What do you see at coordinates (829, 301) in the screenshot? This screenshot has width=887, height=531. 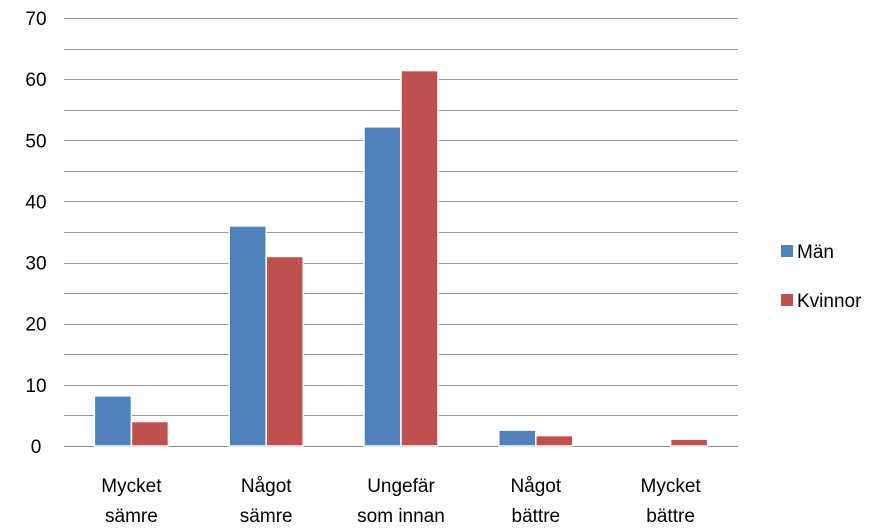 I see `legend-label-kvinnor: Kvinnor` at bounding box center [829, 301].